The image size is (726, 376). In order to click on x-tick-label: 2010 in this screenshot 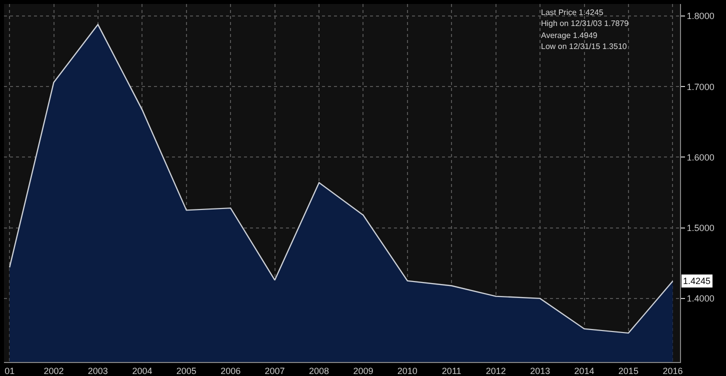, I will do `click(407, 371)`.